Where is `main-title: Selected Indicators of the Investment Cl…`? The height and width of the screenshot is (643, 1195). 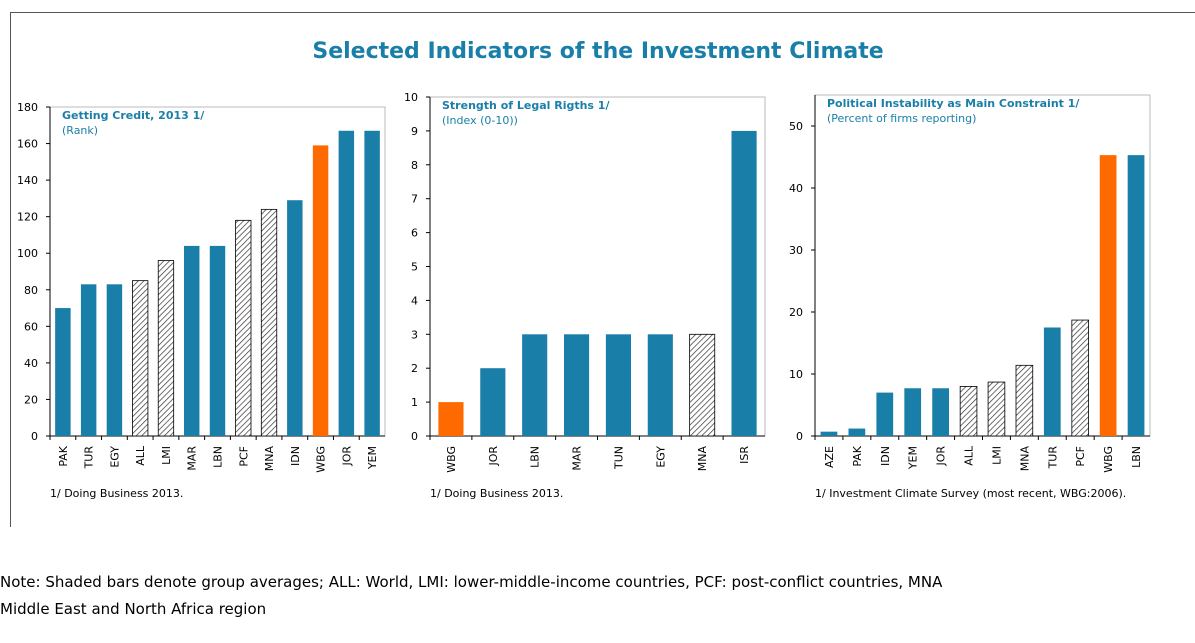
main-title: Selected Indicators of the Investment Cl… is located at coordinates (597, 51).